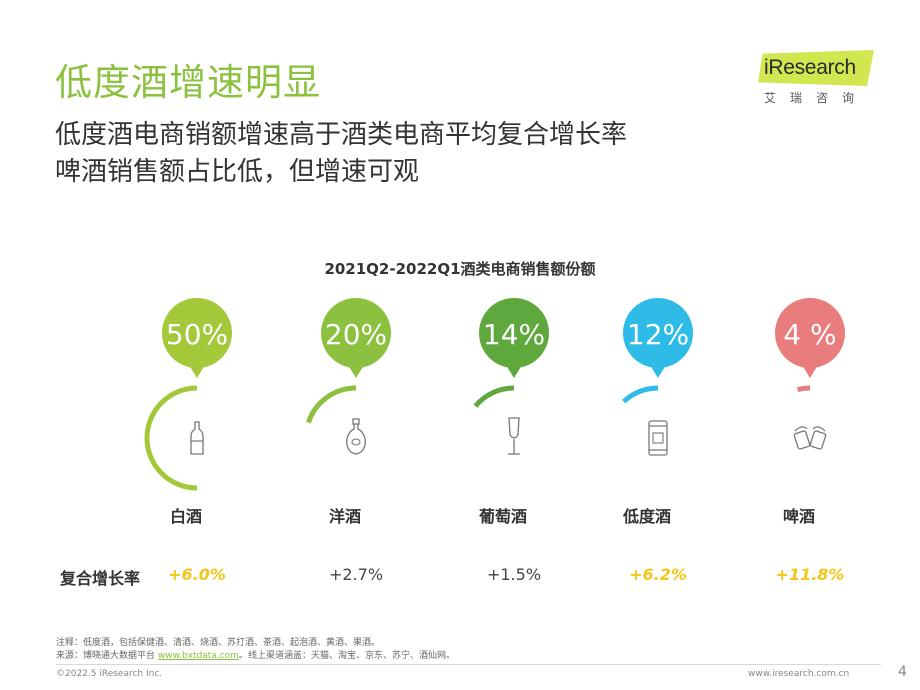 The height and width of the screenshot is (690, 920). What do you see at coordinates (646, 516) in the screenshot?
I see `category-label: 低度酒` at bounding box center [646, 516].